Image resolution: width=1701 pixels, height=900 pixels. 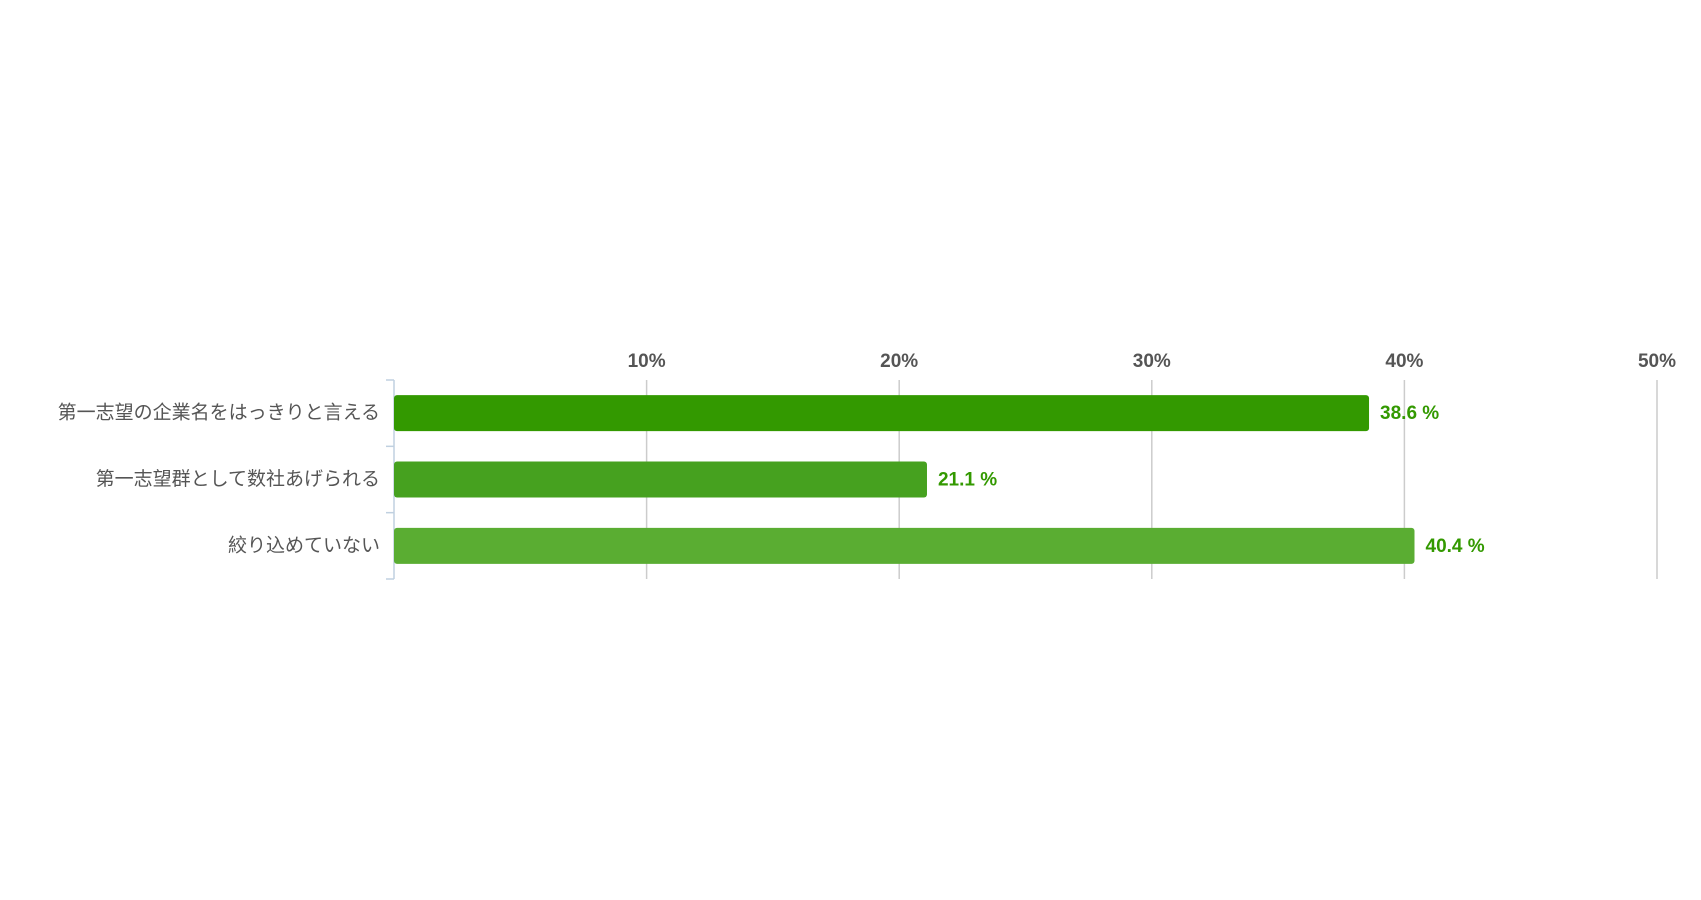 I want to click on y-tick-label: 絞り込めていない, so click(x=304, y=545).